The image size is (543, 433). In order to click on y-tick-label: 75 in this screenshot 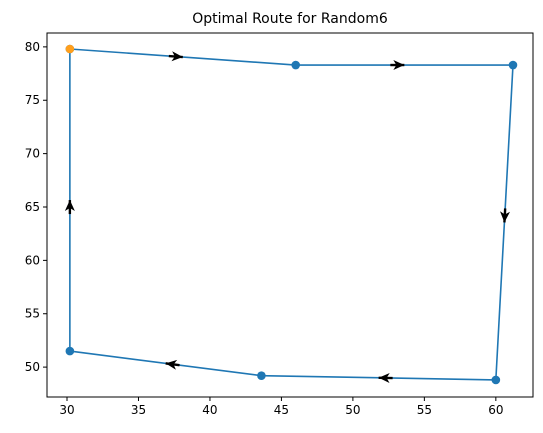, I will do `click(32, 100)`.